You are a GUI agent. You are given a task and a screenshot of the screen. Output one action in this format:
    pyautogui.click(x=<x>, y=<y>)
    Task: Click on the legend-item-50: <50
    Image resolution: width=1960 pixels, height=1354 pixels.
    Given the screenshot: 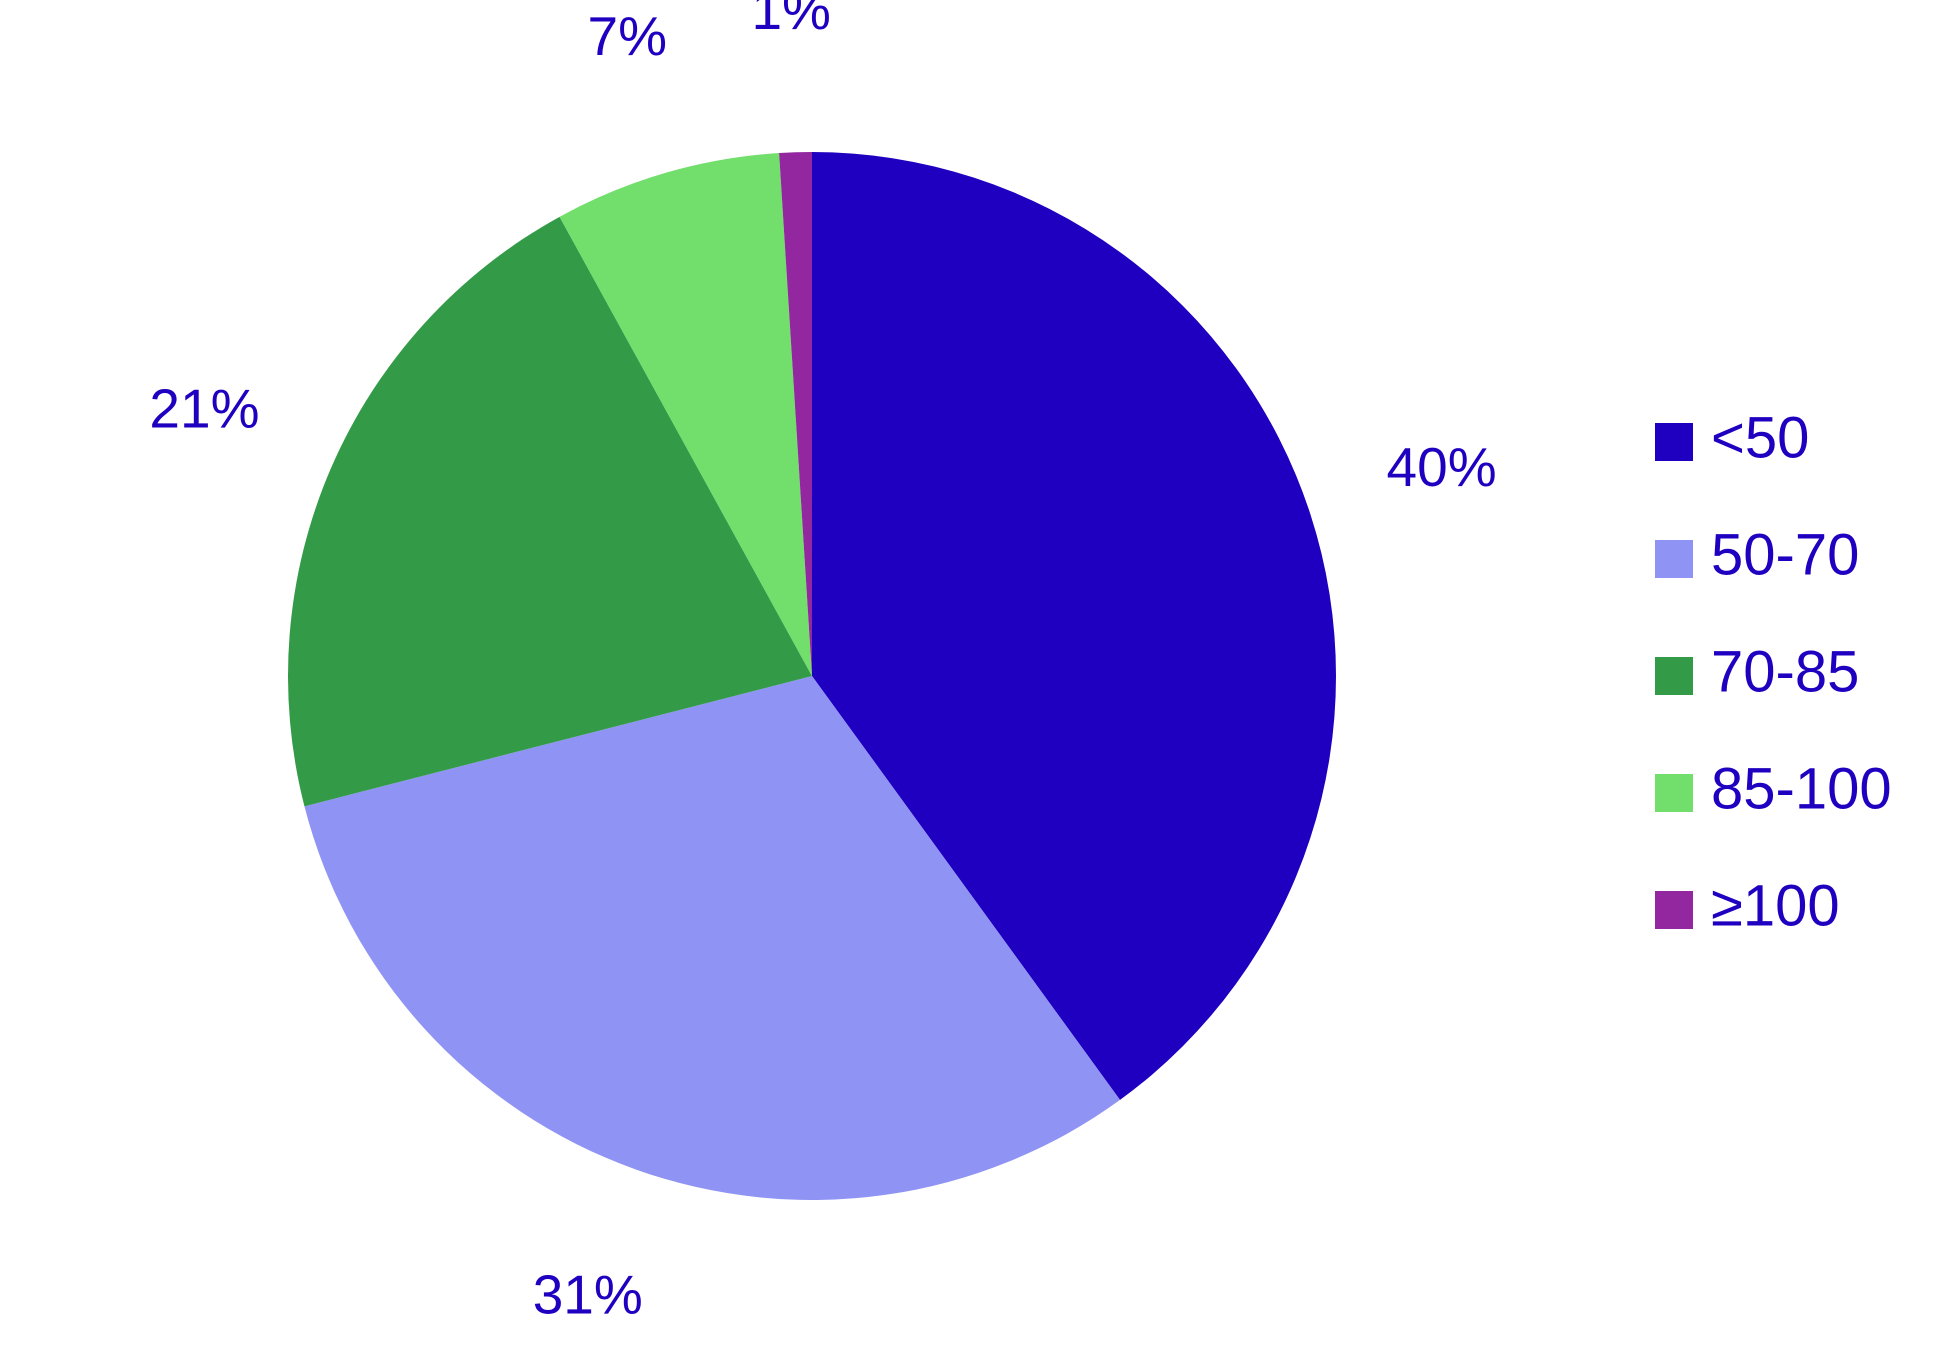 What is the action you would take?
    pyautogui.click(x=1732, y=437)
    